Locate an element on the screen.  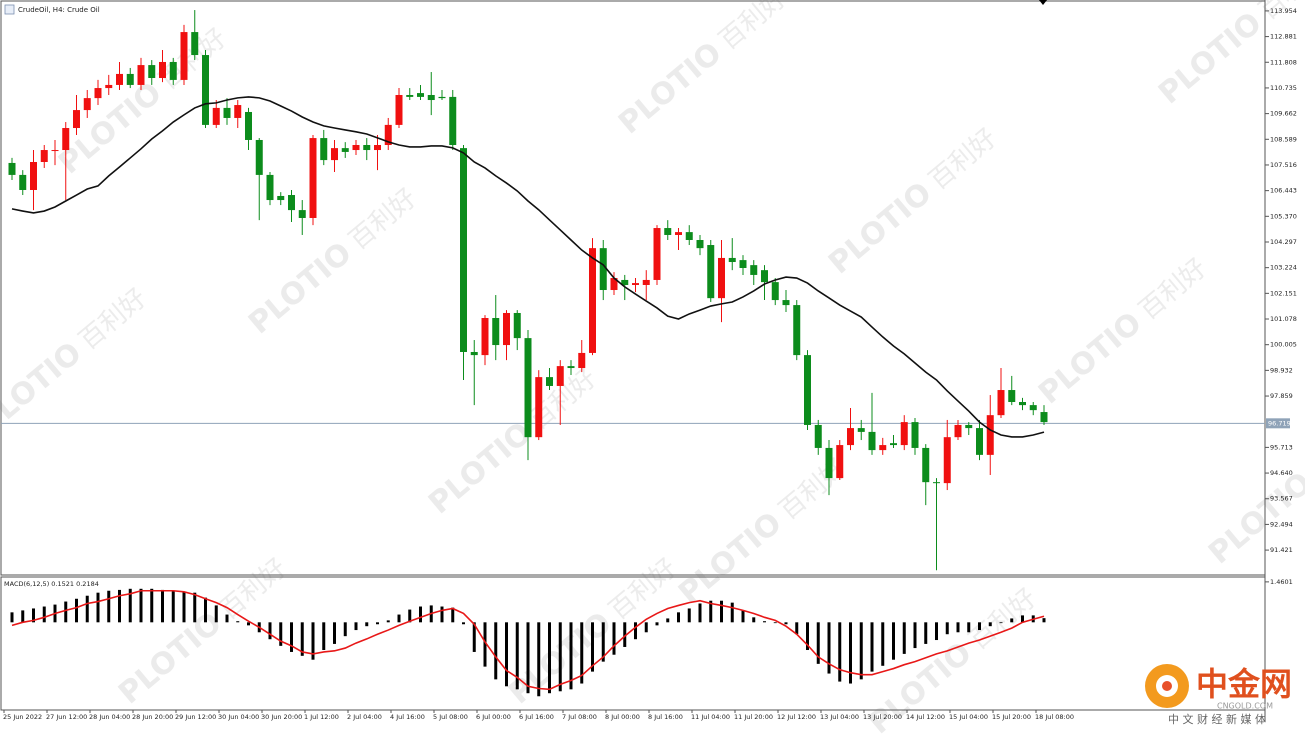
y-tick-label: 107.516 is located at coordinates (1283, 165).